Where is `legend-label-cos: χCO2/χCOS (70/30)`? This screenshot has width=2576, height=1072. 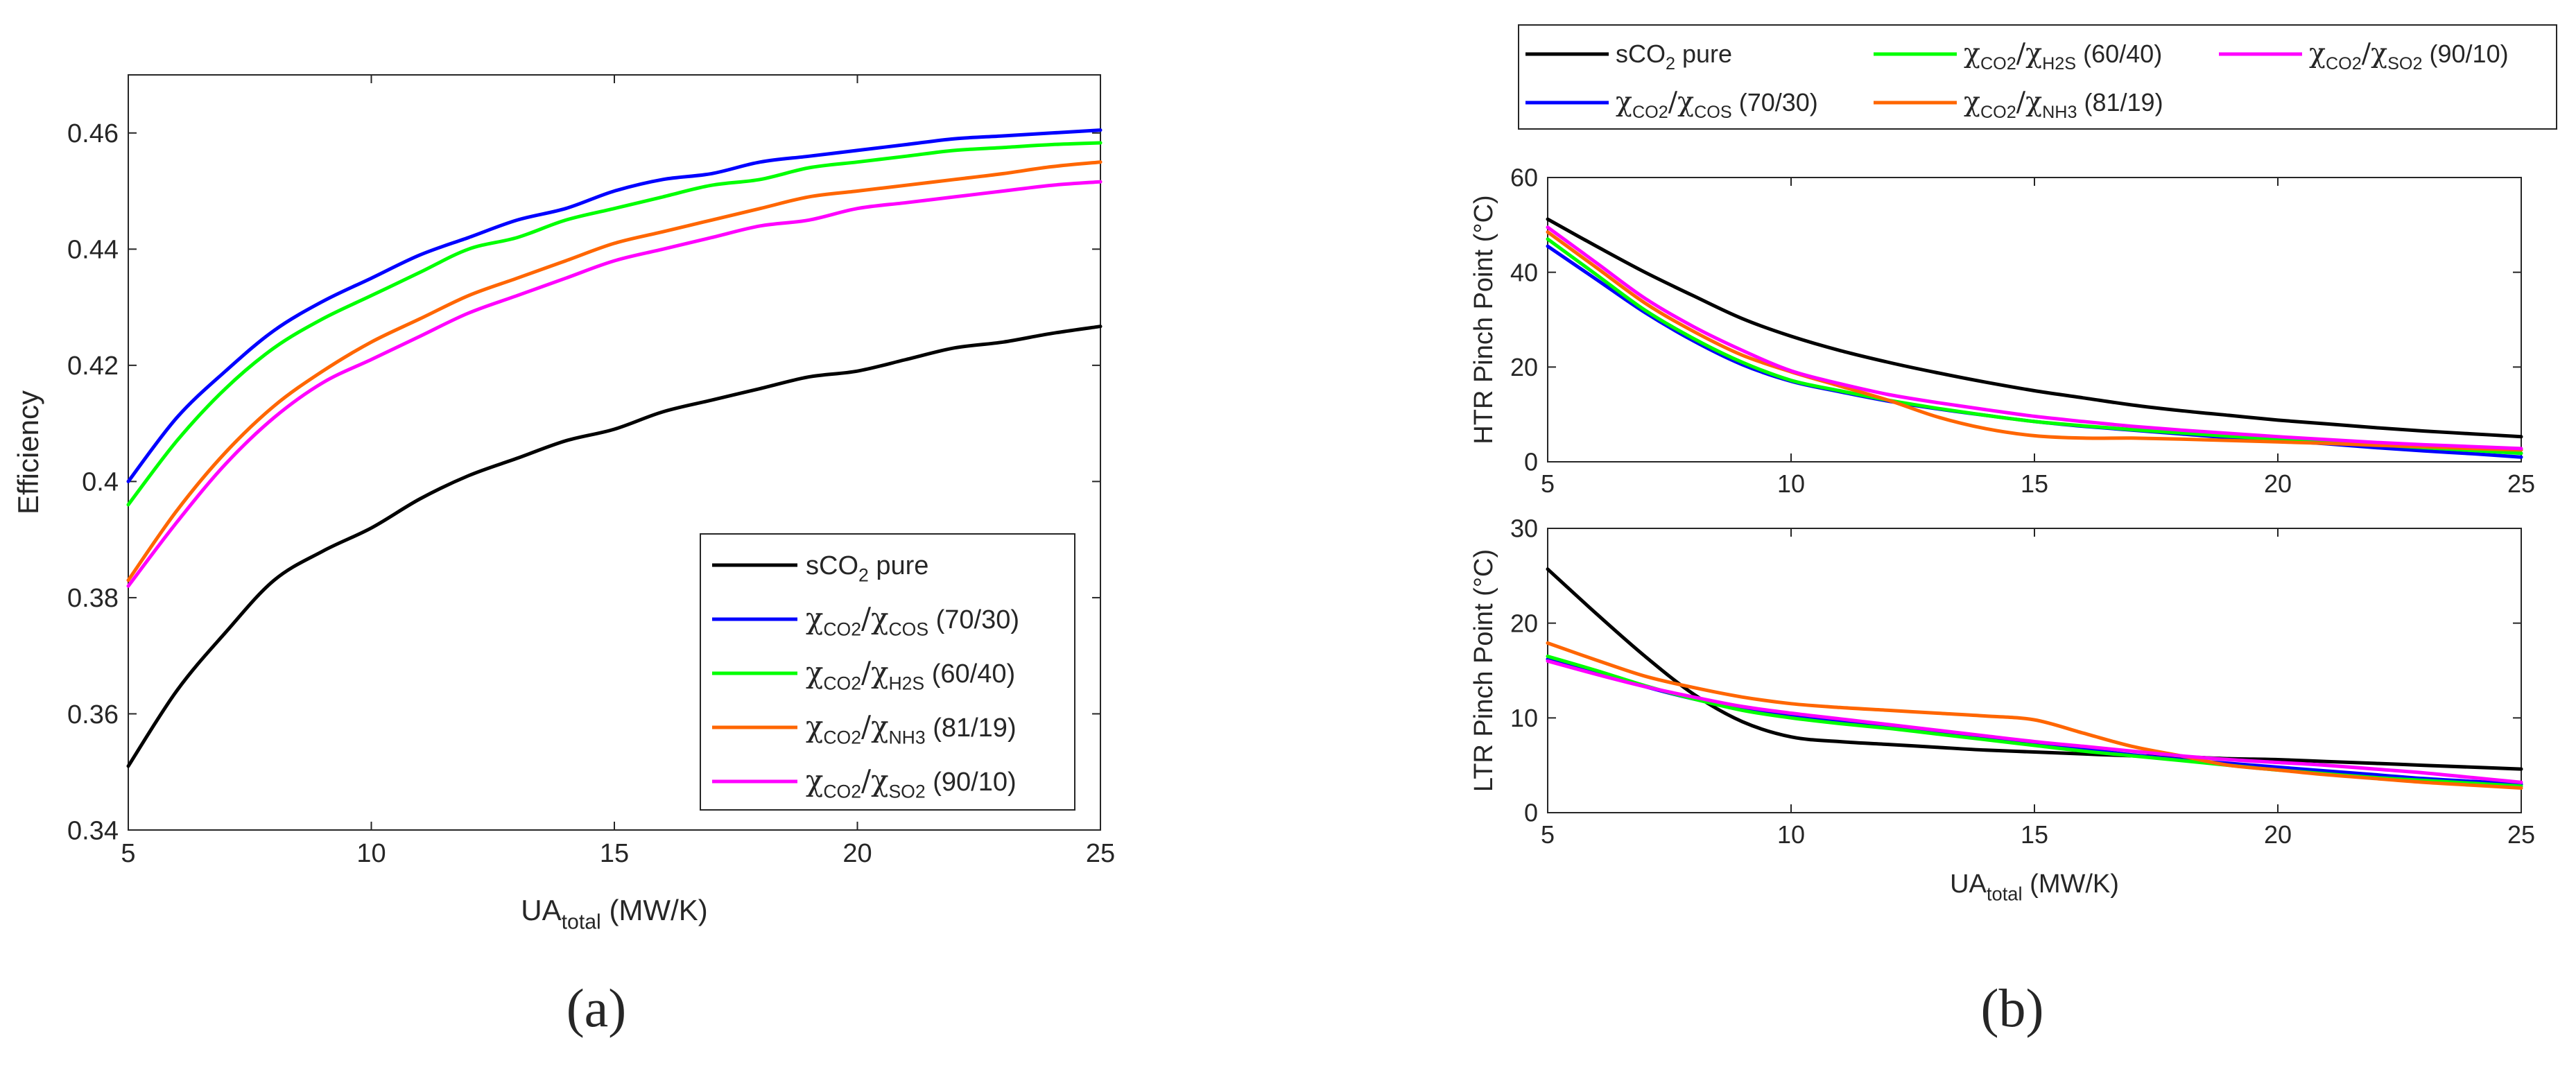
legend-label-cos: χCO2/χCOS (70/30) is located at coordinates (1717, 104).